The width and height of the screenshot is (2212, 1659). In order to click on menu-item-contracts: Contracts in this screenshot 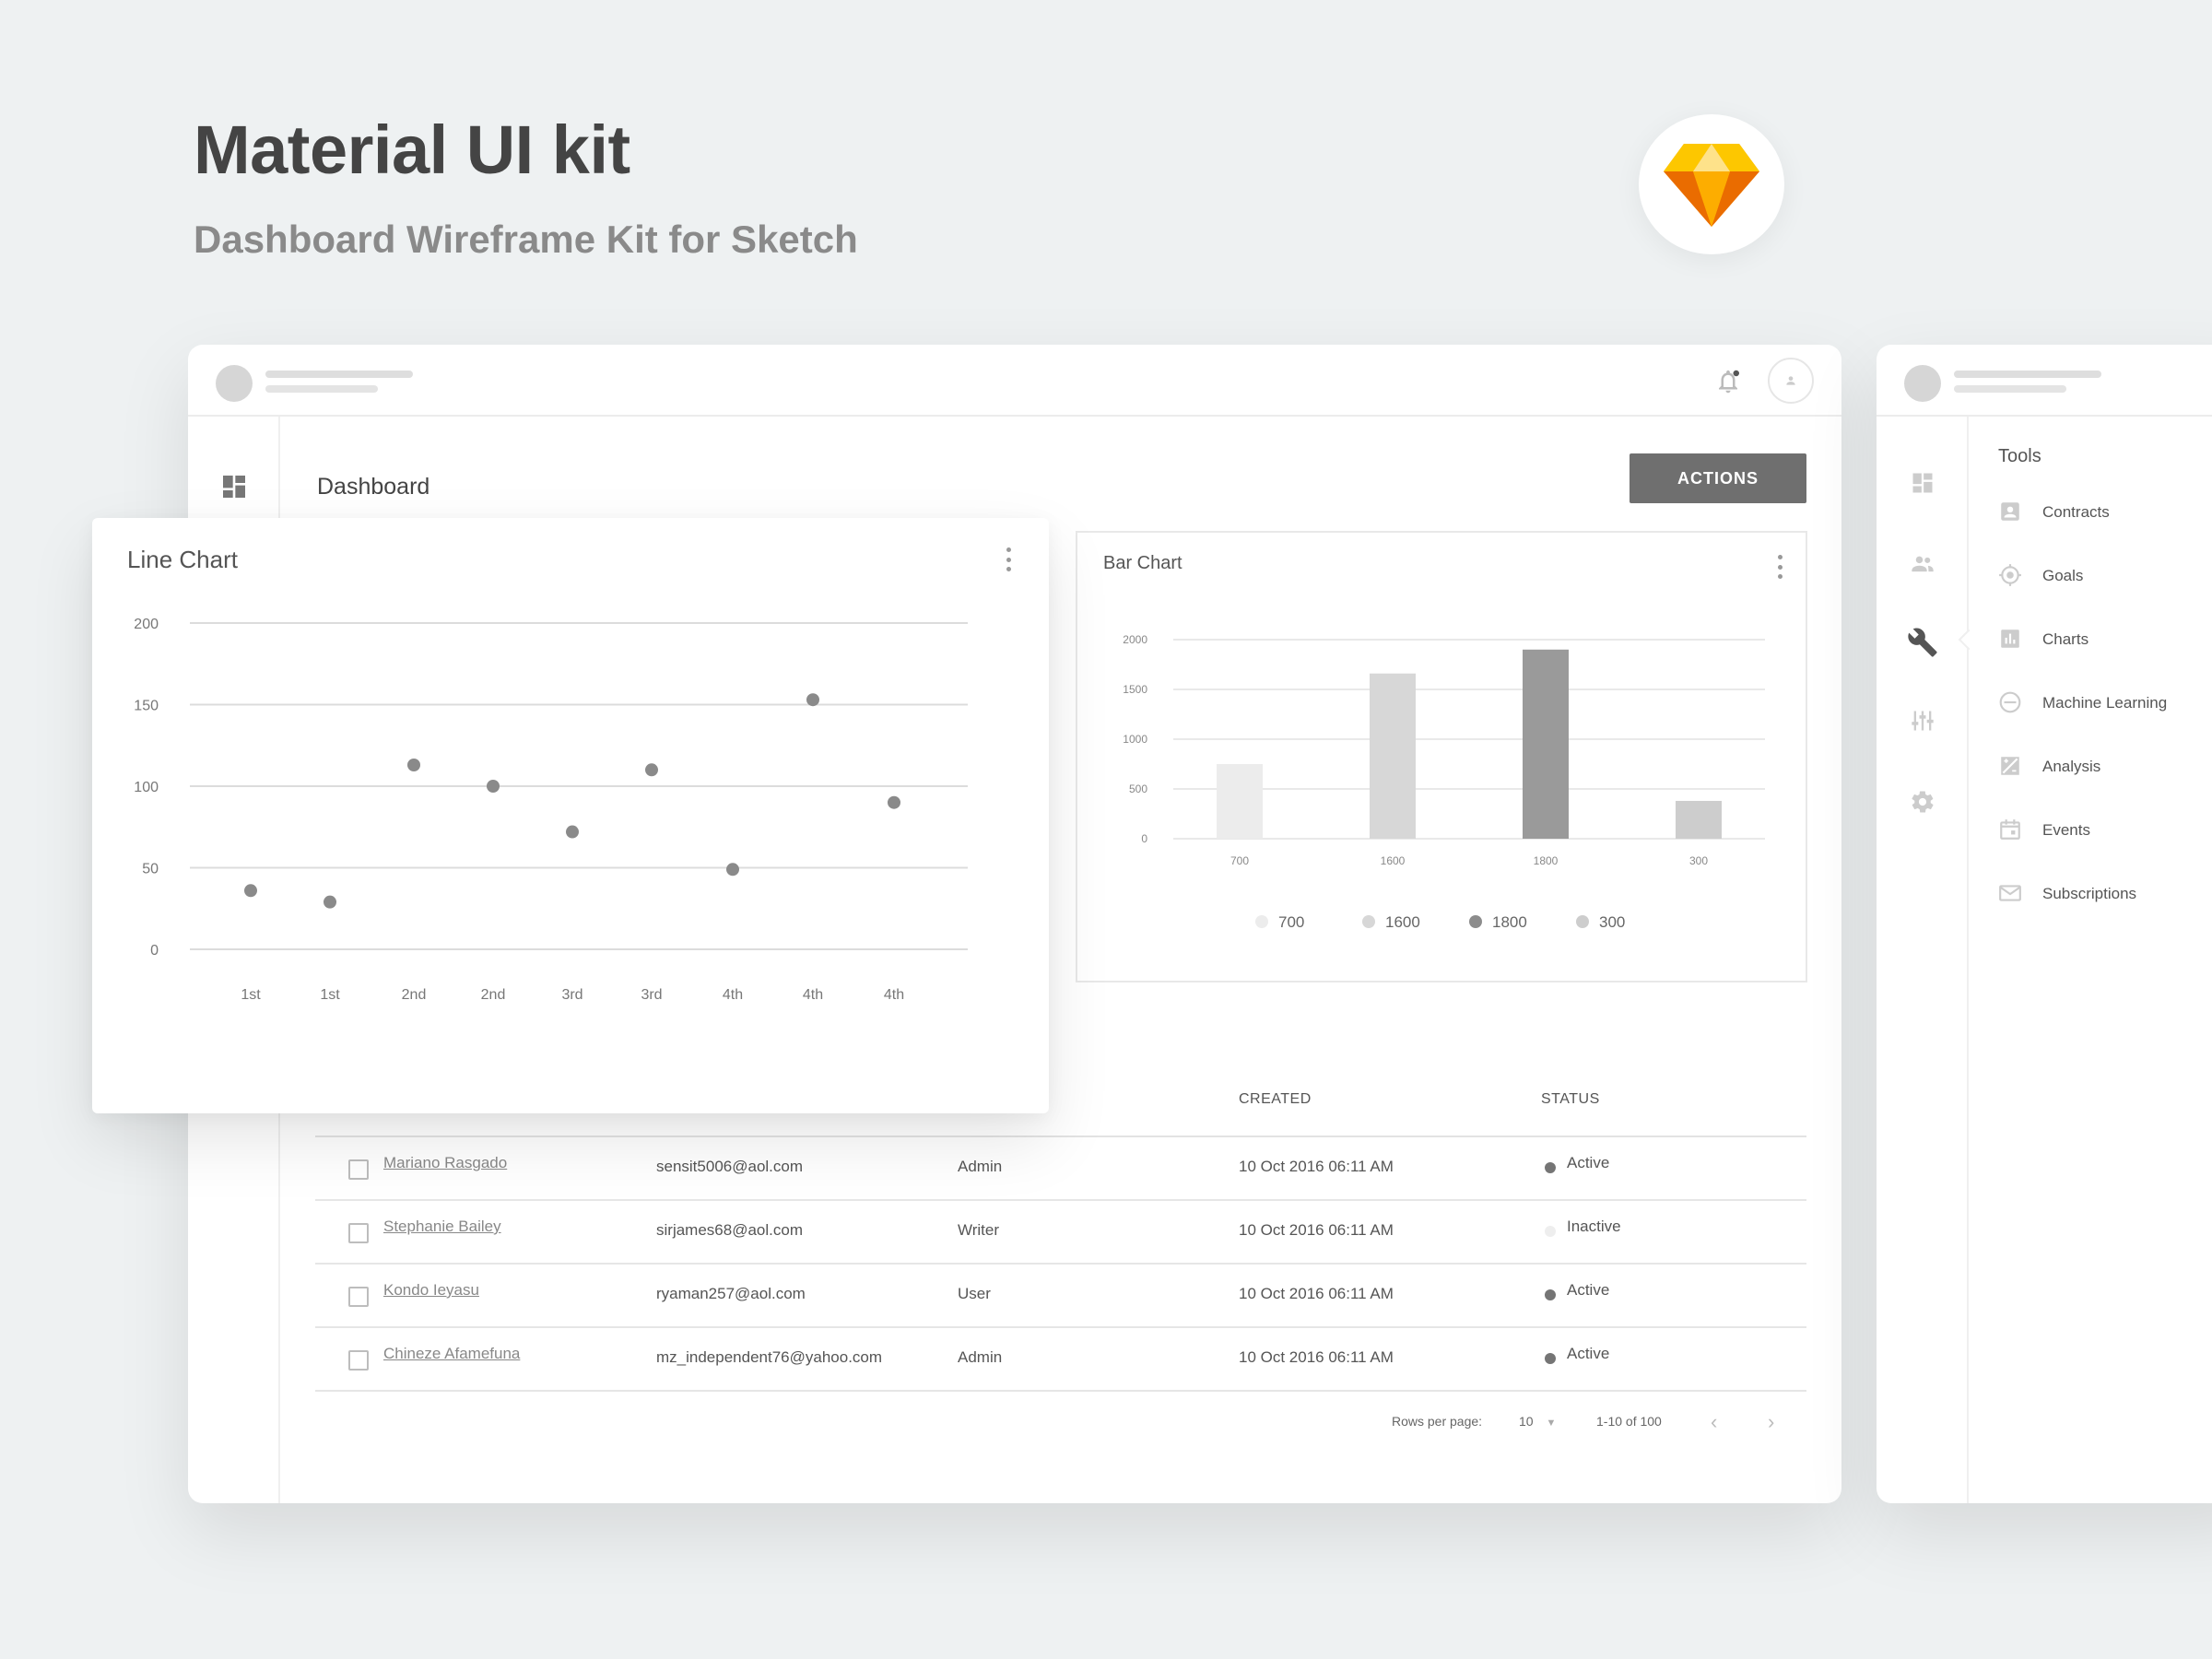, I will do `click(2105, 512)`.